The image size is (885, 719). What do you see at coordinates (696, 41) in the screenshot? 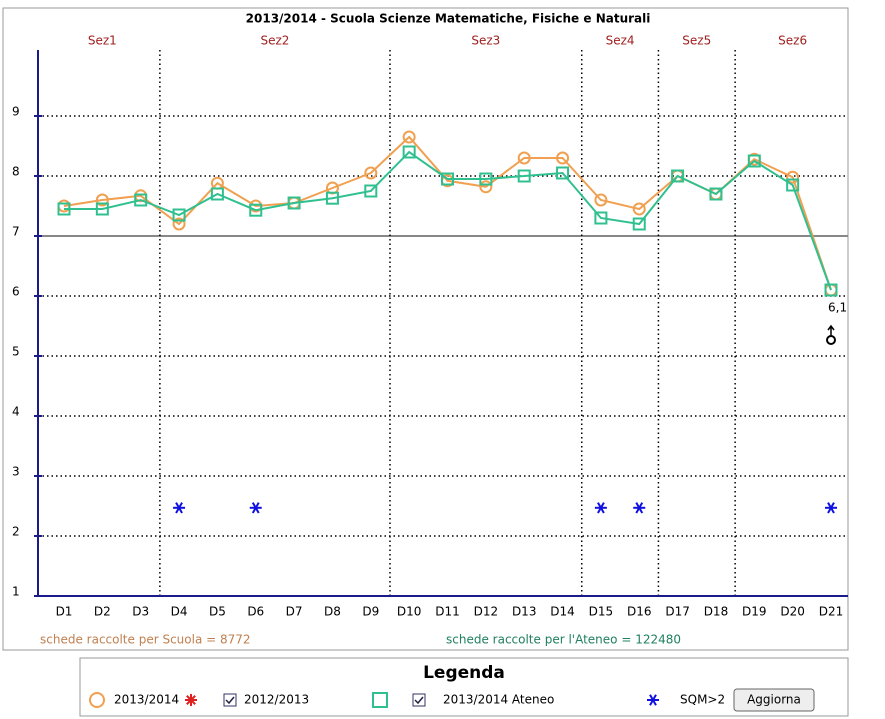
I see `section-label: Sez5` at bounding box center [696, 41].